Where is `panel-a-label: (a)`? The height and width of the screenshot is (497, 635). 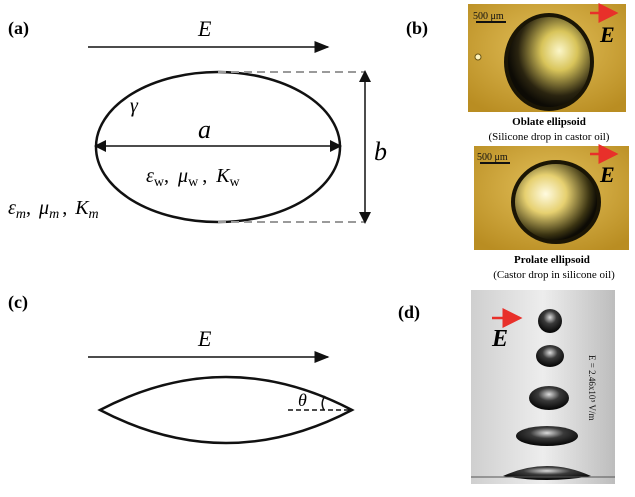
panel-a-label: (a) is located at coordinates (18, 28).